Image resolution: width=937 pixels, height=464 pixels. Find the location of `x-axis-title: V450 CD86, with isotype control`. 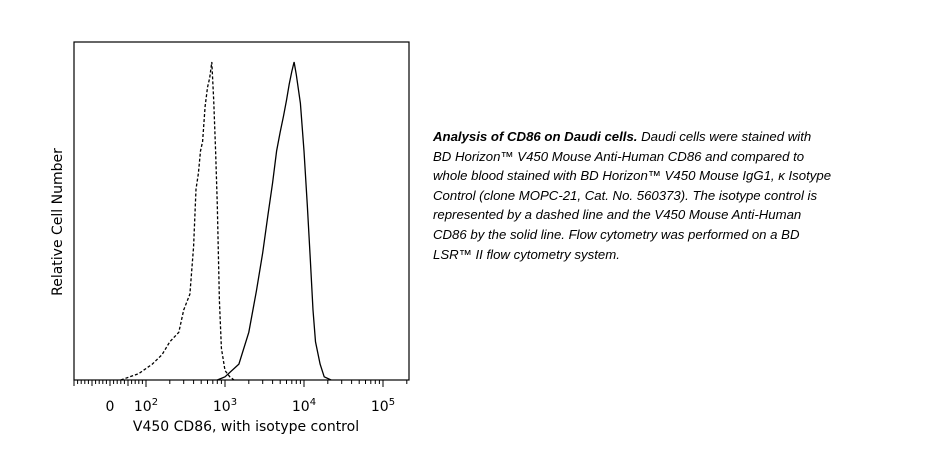

x-axis-title: V450 CD86, with isotype control is located at coordinates (246, 427).